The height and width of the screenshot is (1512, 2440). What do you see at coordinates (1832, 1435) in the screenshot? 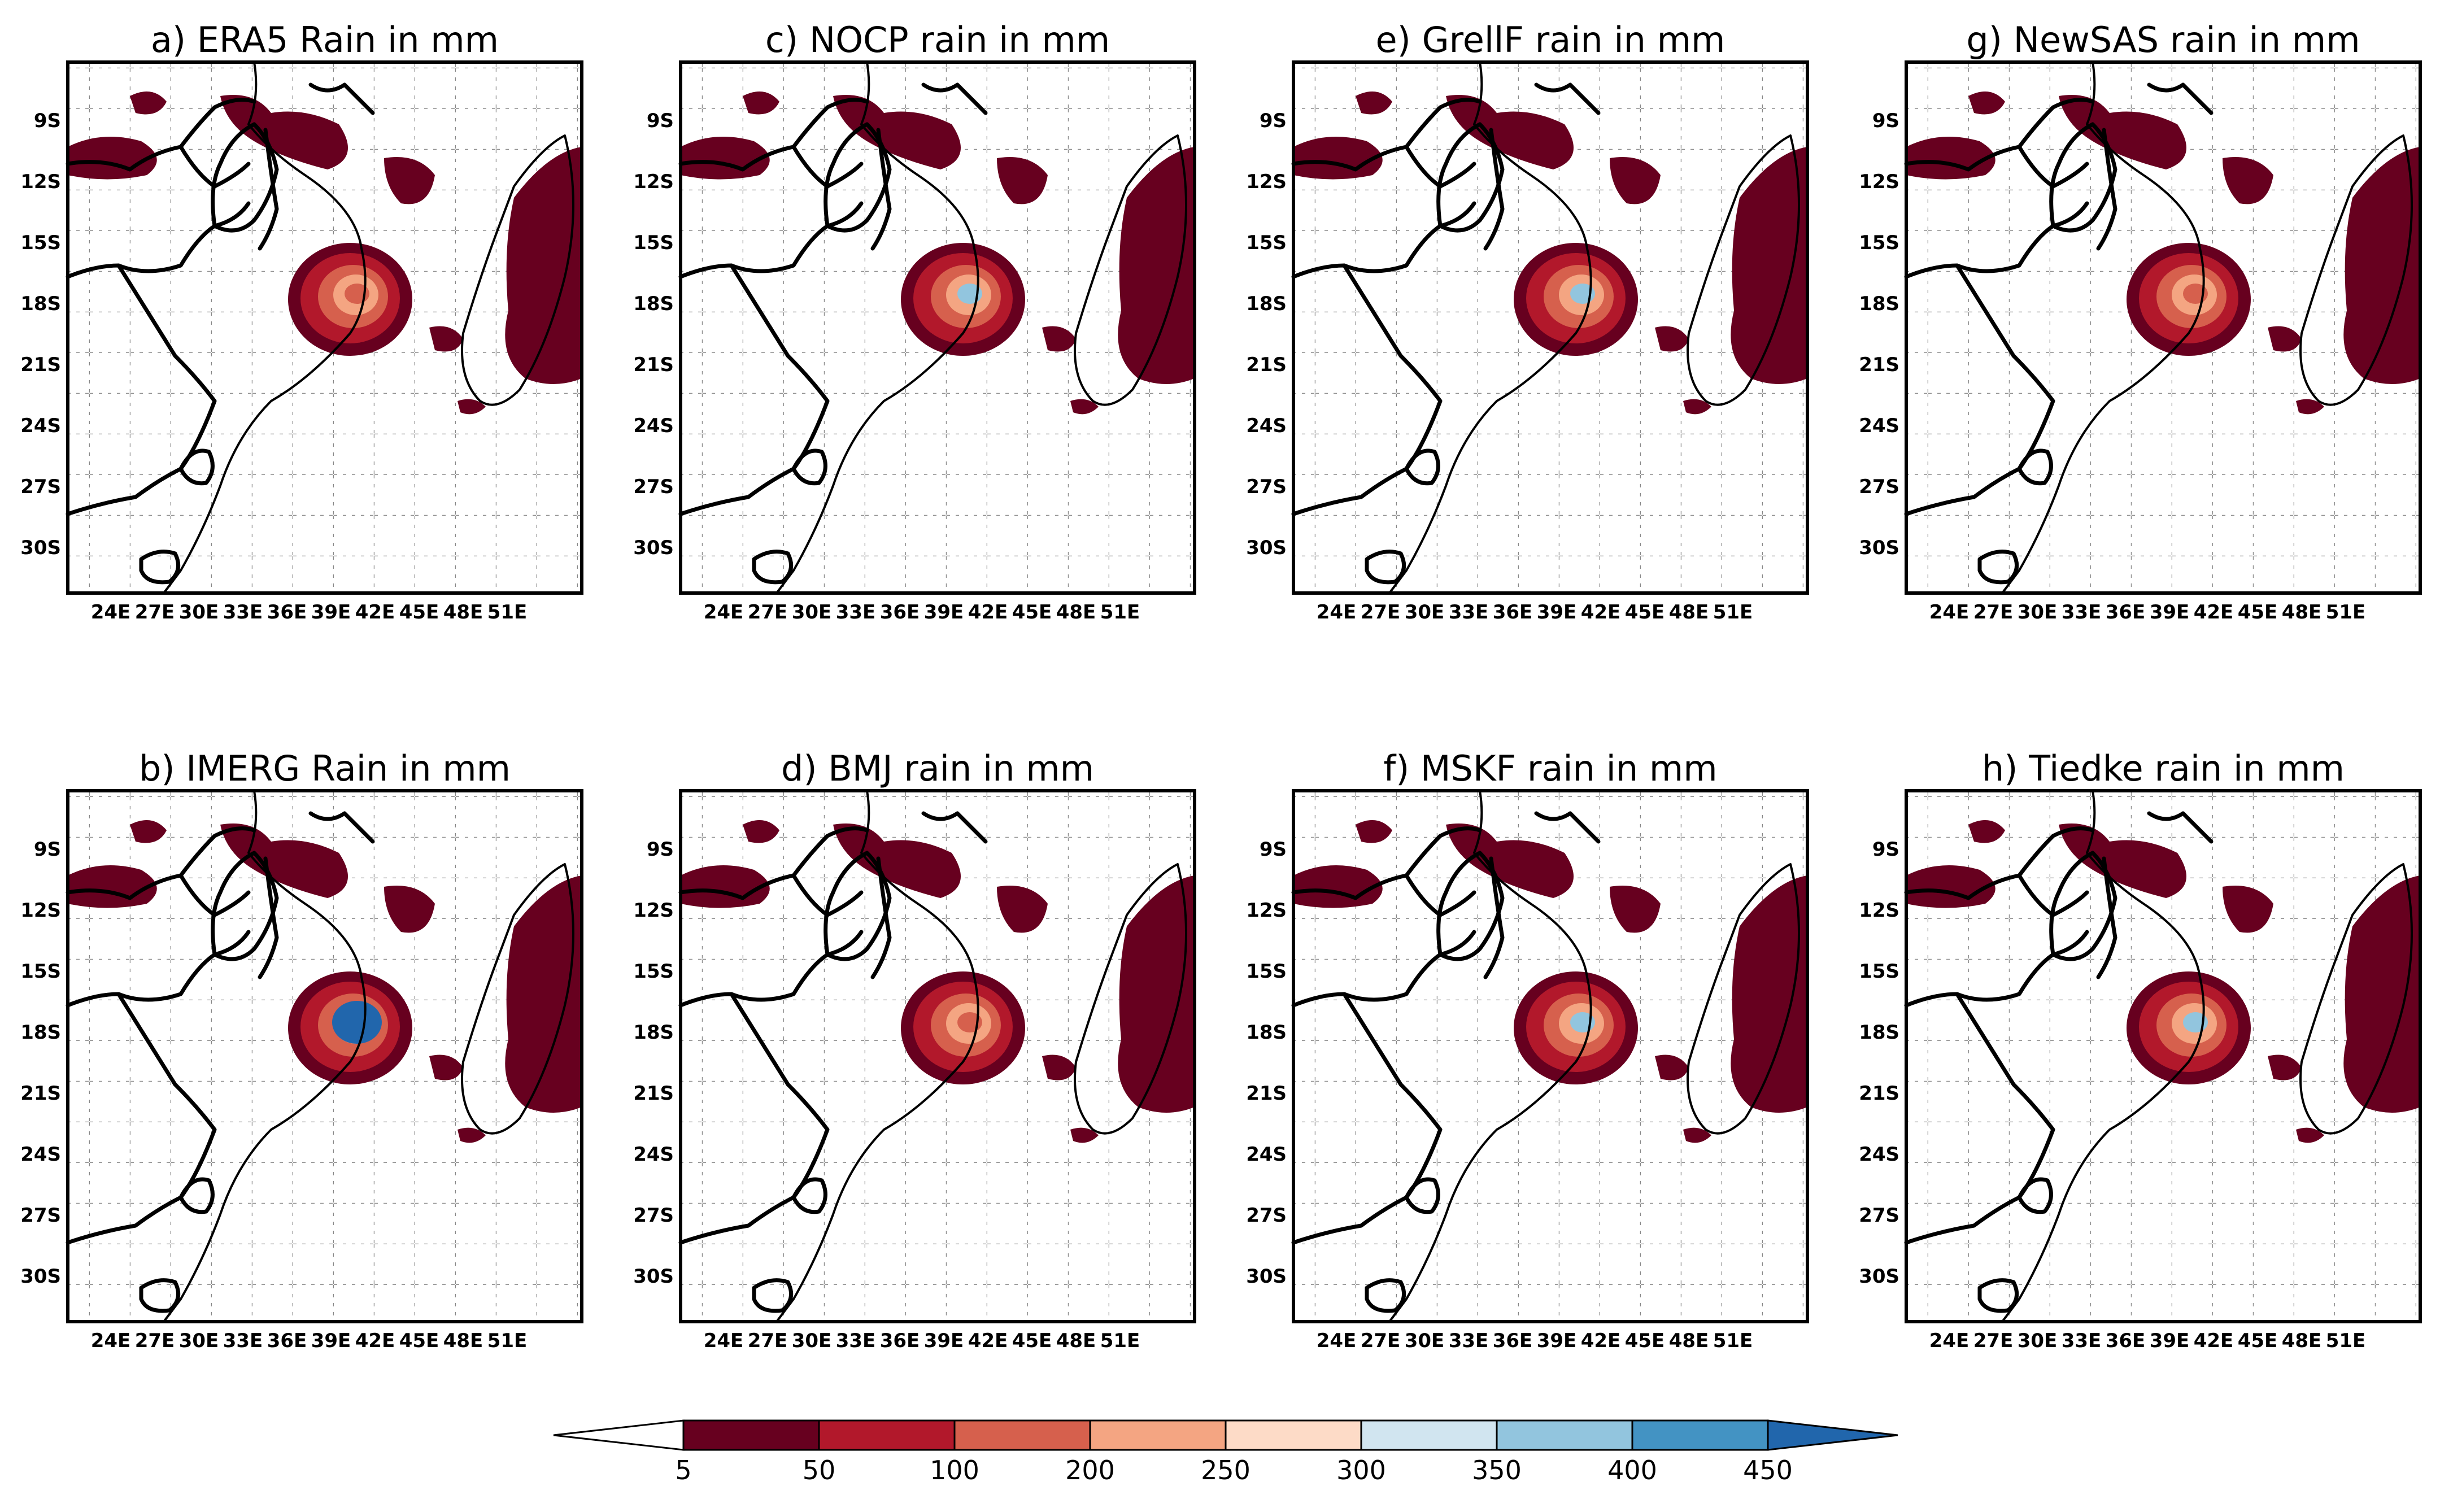
I see `colorbar-over-arrow` at bounding box center [1832, 1435].